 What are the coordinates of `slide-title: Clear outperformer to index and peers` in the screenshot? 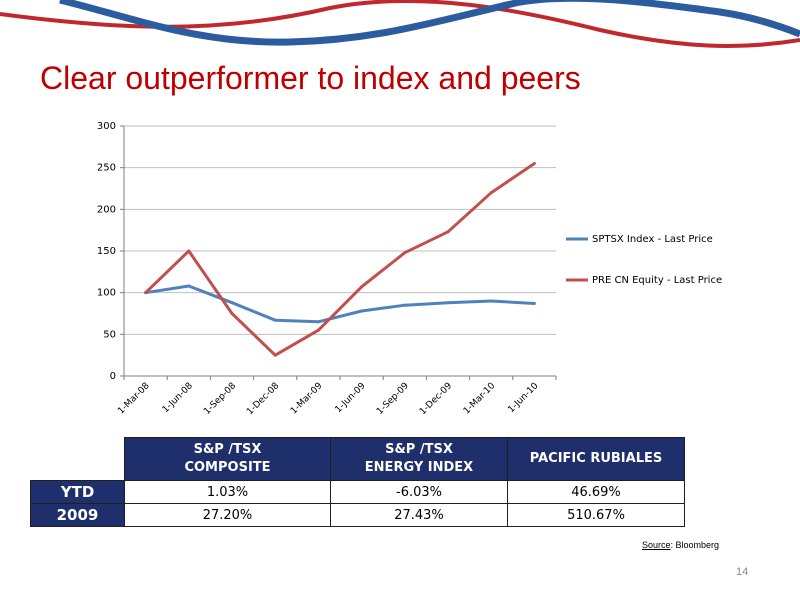 It's located at (310, 78).